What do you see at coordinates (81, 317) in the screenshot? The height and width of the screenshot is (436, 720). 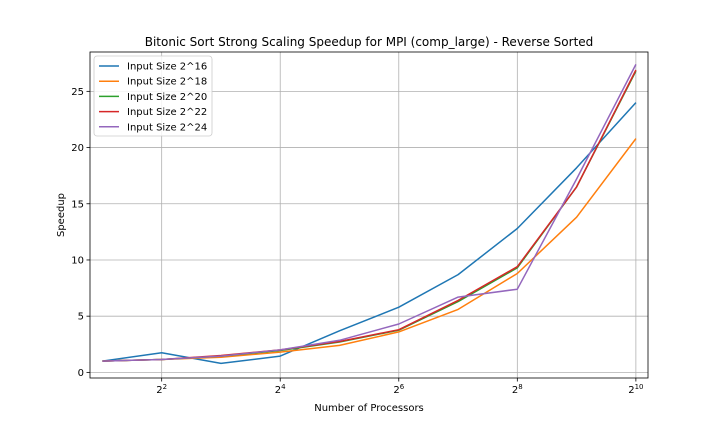 I see `y-tick-label: 5` at bounding box center [81, 317].